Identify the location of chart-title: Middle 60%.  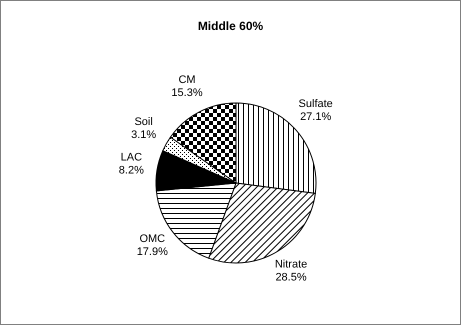
(230, 26).